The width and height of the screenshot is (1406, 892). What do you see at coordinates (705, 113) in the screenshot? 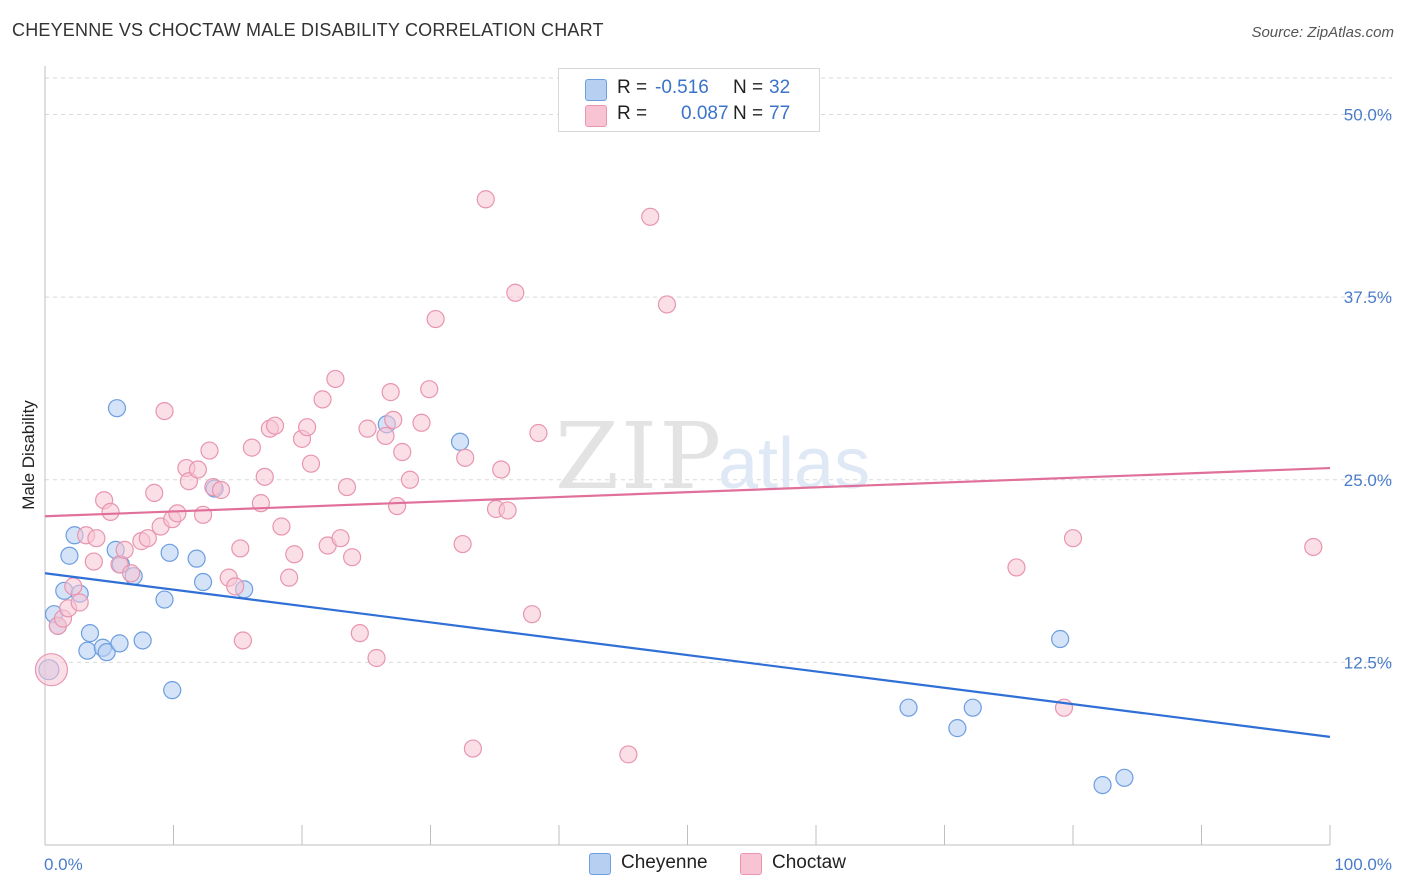
I see `r-value: 0.087` at bounding box center [705, 113].